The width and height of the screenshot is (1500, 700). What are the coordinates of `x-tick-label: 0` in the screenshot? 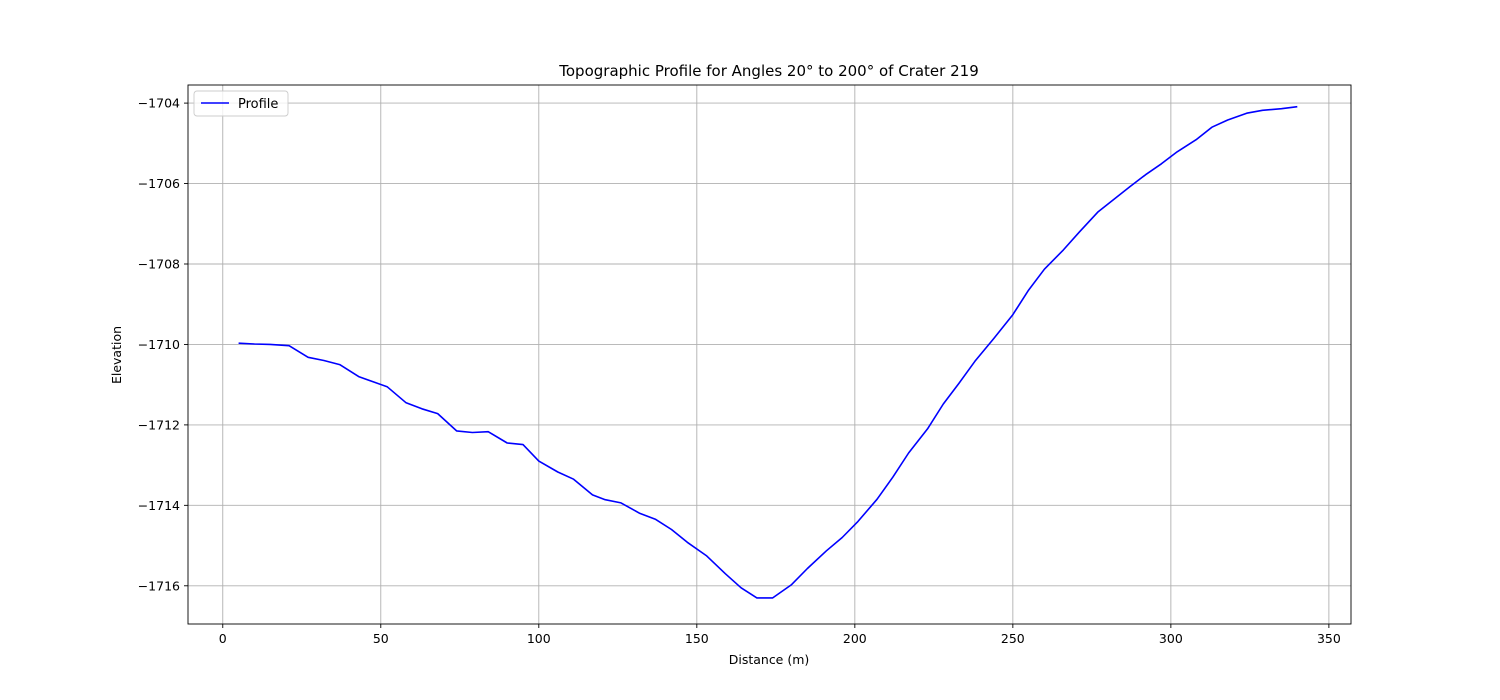 It's located at (223, 638).